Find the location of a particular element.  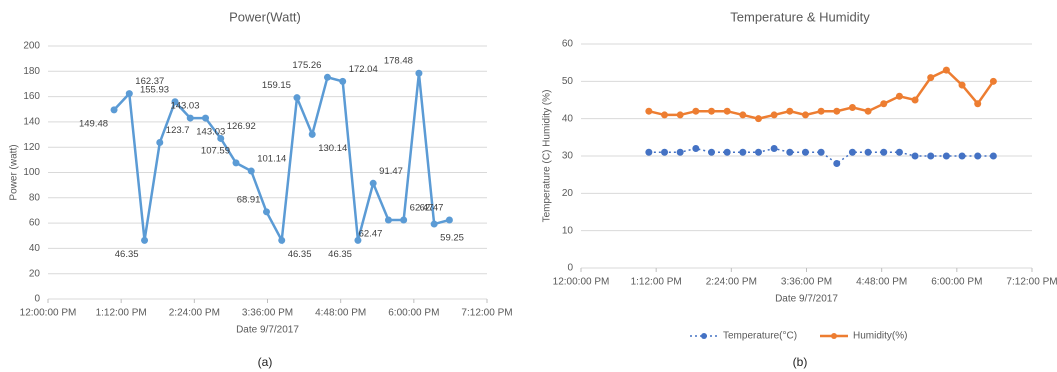

y-axis-label: Temperature (C) Humidity (%) is located at coordinates (547, 156).